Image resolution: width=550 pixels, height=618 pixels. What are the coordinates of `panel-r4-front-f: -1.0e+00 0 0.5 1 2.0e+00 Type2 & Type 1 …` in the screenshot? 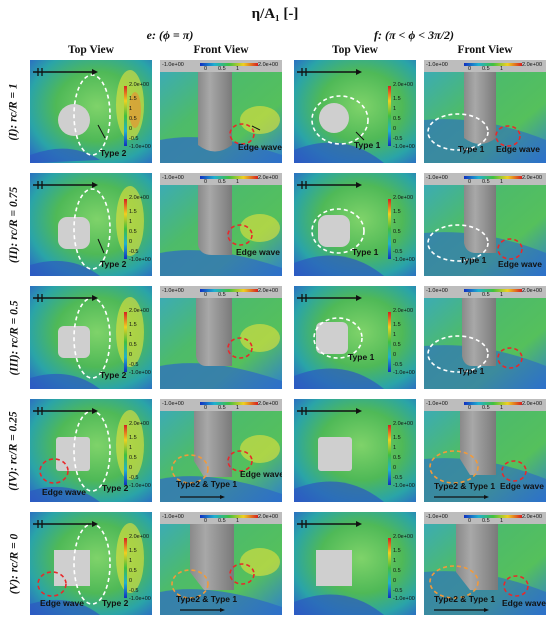 It's located at (485, 450).